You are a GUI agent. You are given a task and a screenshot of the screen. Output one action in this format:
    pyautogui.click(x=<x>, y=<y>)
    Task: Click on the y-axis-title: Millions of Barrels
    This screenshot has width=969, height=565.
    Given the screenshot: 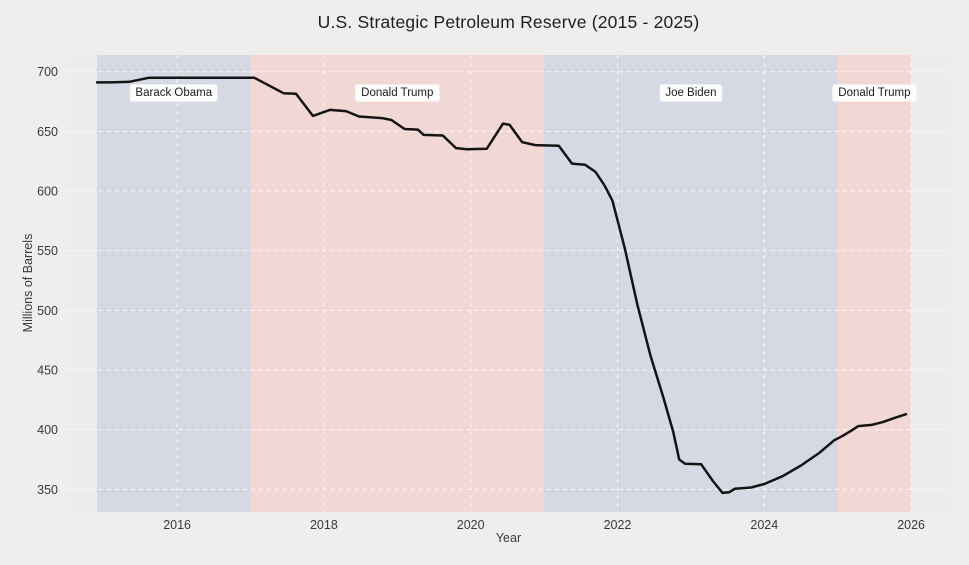 What is the action you would take?
    pyautogui.click(x=28, y=283)
    